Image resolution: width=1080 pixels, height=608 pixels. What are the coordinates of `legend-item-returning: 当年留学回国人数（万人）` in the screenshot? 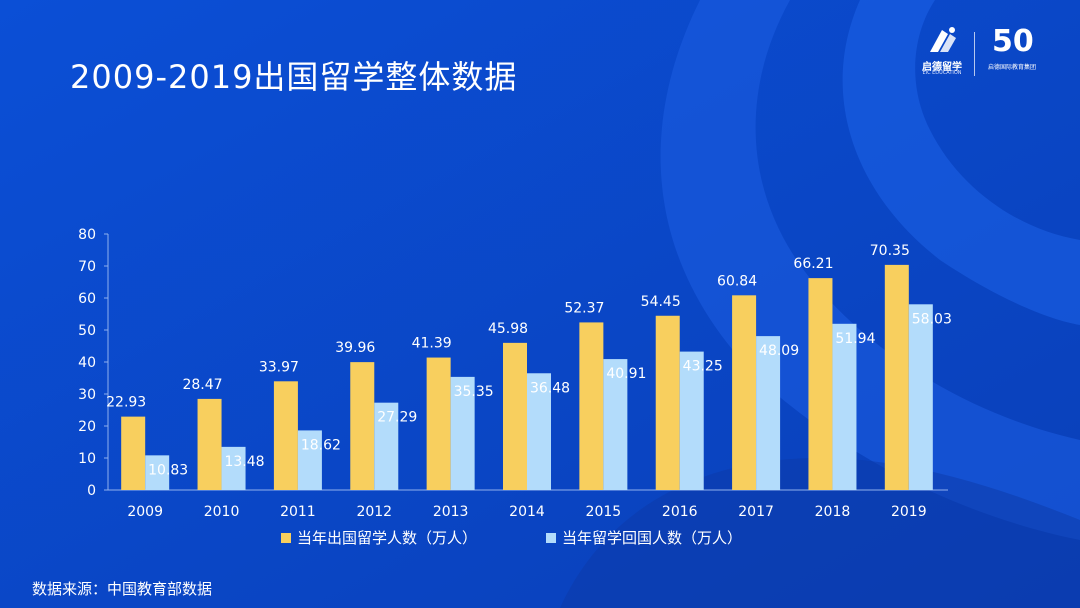 It's located at (644, 537).